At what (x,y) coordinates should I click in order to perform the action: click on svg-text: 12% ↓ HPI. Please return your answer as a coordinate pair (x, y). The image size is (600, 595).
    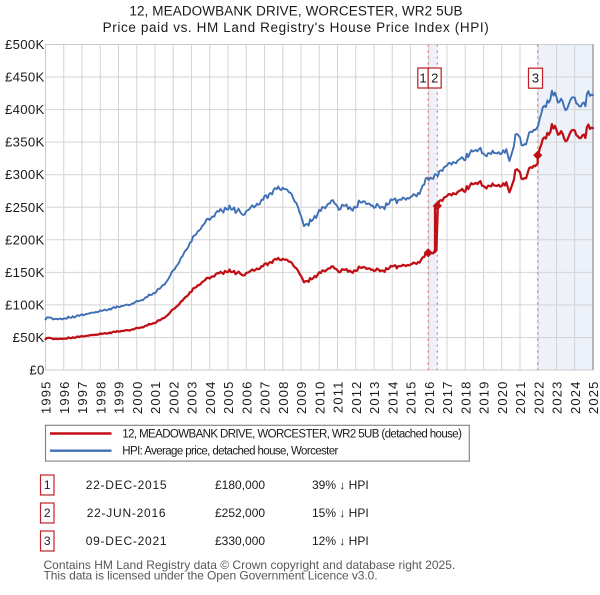
    Looking at the image, I should click on (340, 541).